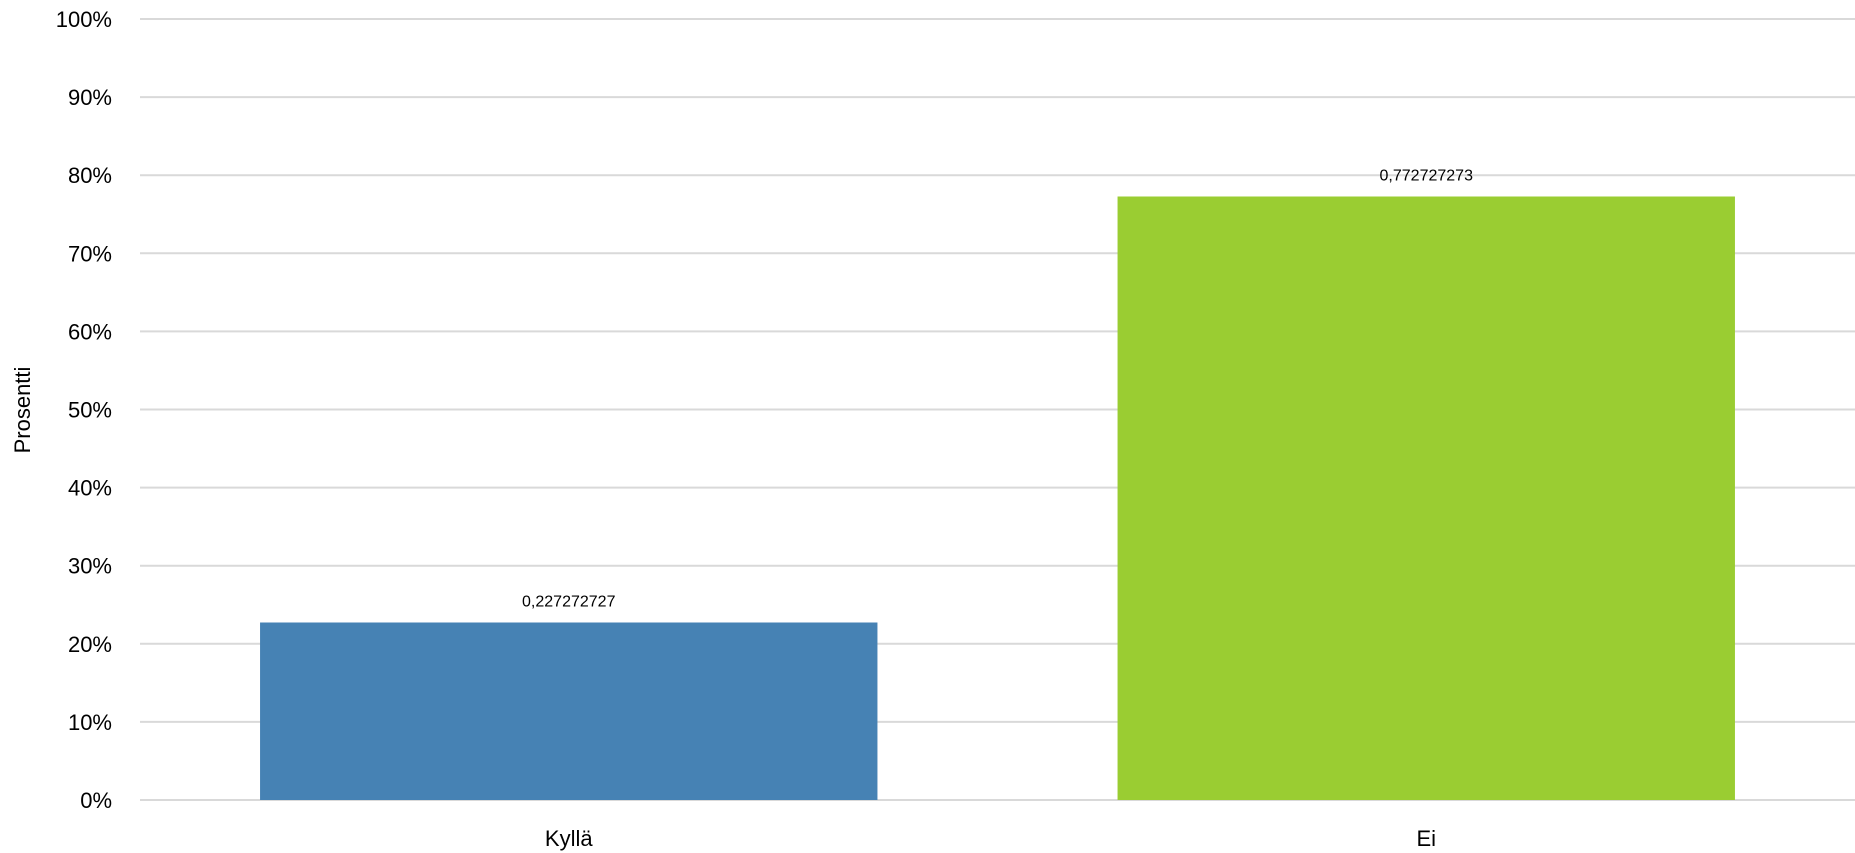 The height and width of the screenshot is (853, 1855). What do you see at coordinates (90, 331) in the screenshot?
I see `y-tick-label: 60%` at bounding box center [90, 331].